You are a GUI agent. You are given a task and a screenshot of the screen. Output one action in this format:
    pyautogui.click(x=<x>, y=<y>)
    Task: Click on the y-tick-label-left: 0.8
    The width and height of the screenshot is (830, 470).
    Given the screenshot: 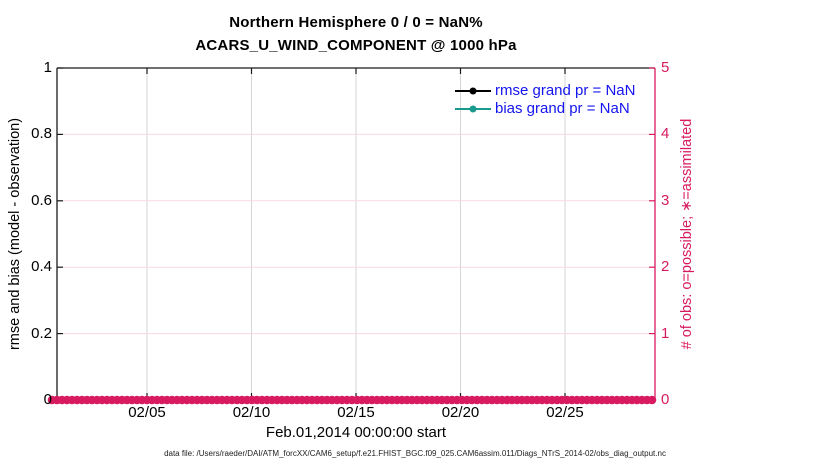 What is the action you would take?
    pyautogui.click(x=41, y=134)
    